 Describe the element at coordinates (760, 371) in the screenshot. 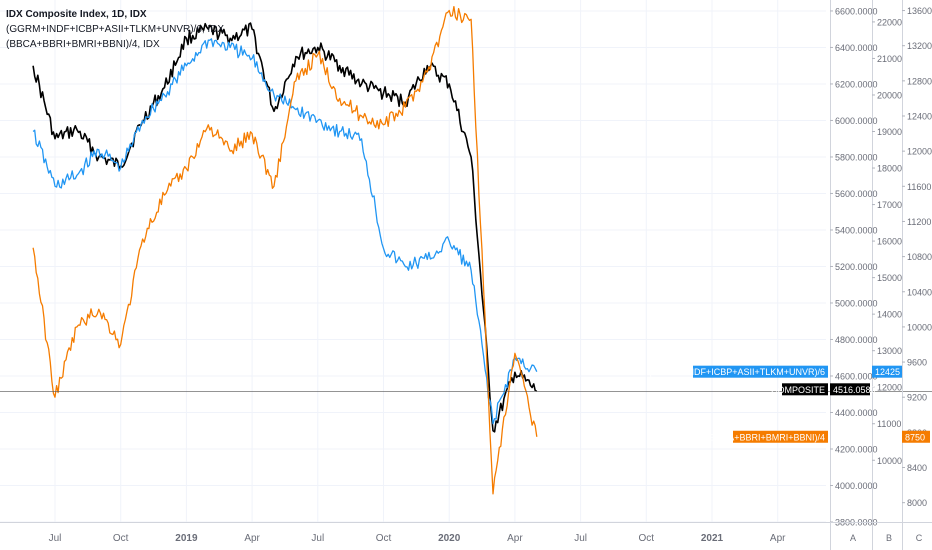

I see `series-name-label-consumer-bg` at that location.